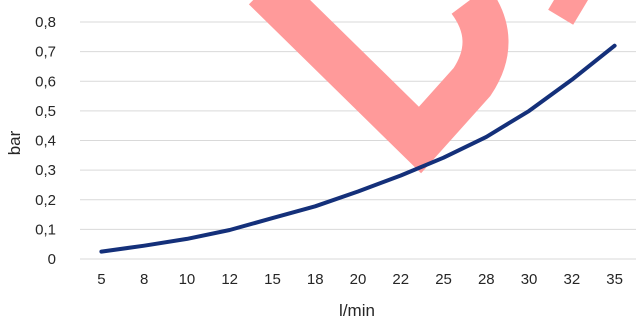 The height and width of the screenshot is (323, 639). What do you see at coordinates (45, 229) in the screenshot?
I see `y-tick-label: 0,1` at bounding box center [45, 229].